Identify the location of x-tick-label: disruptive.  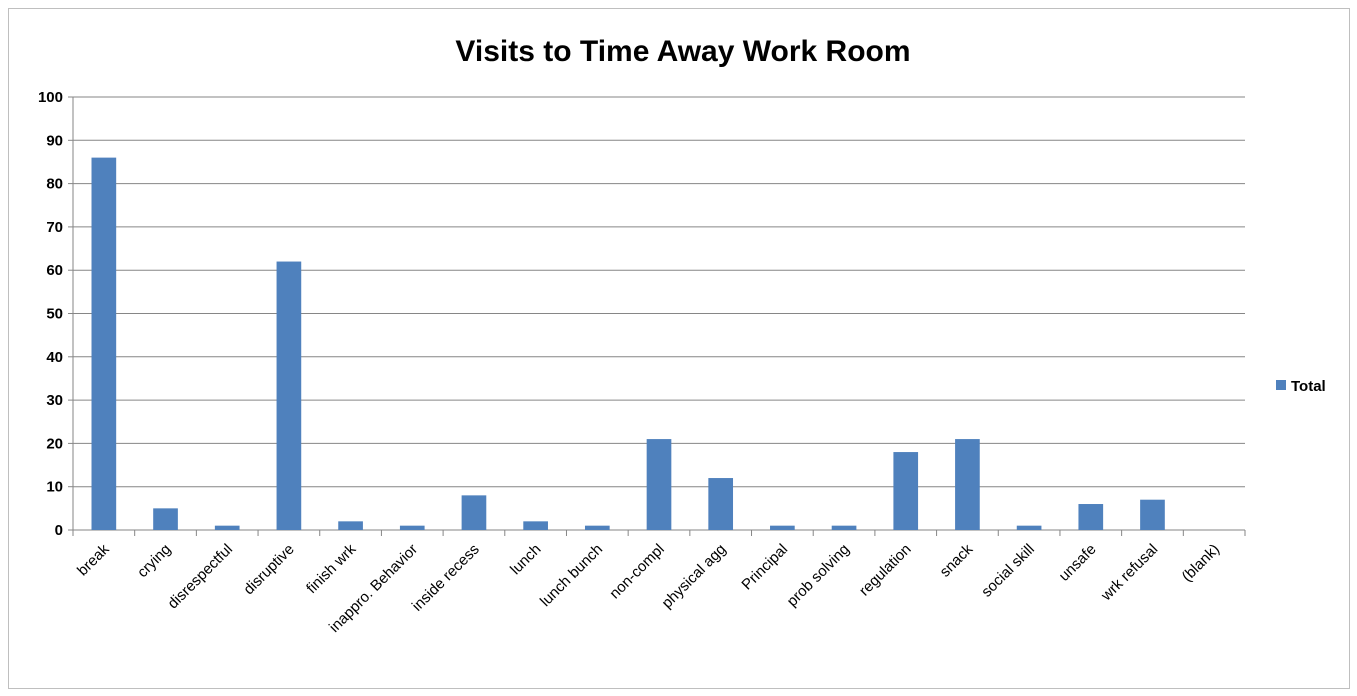
(268, 569).